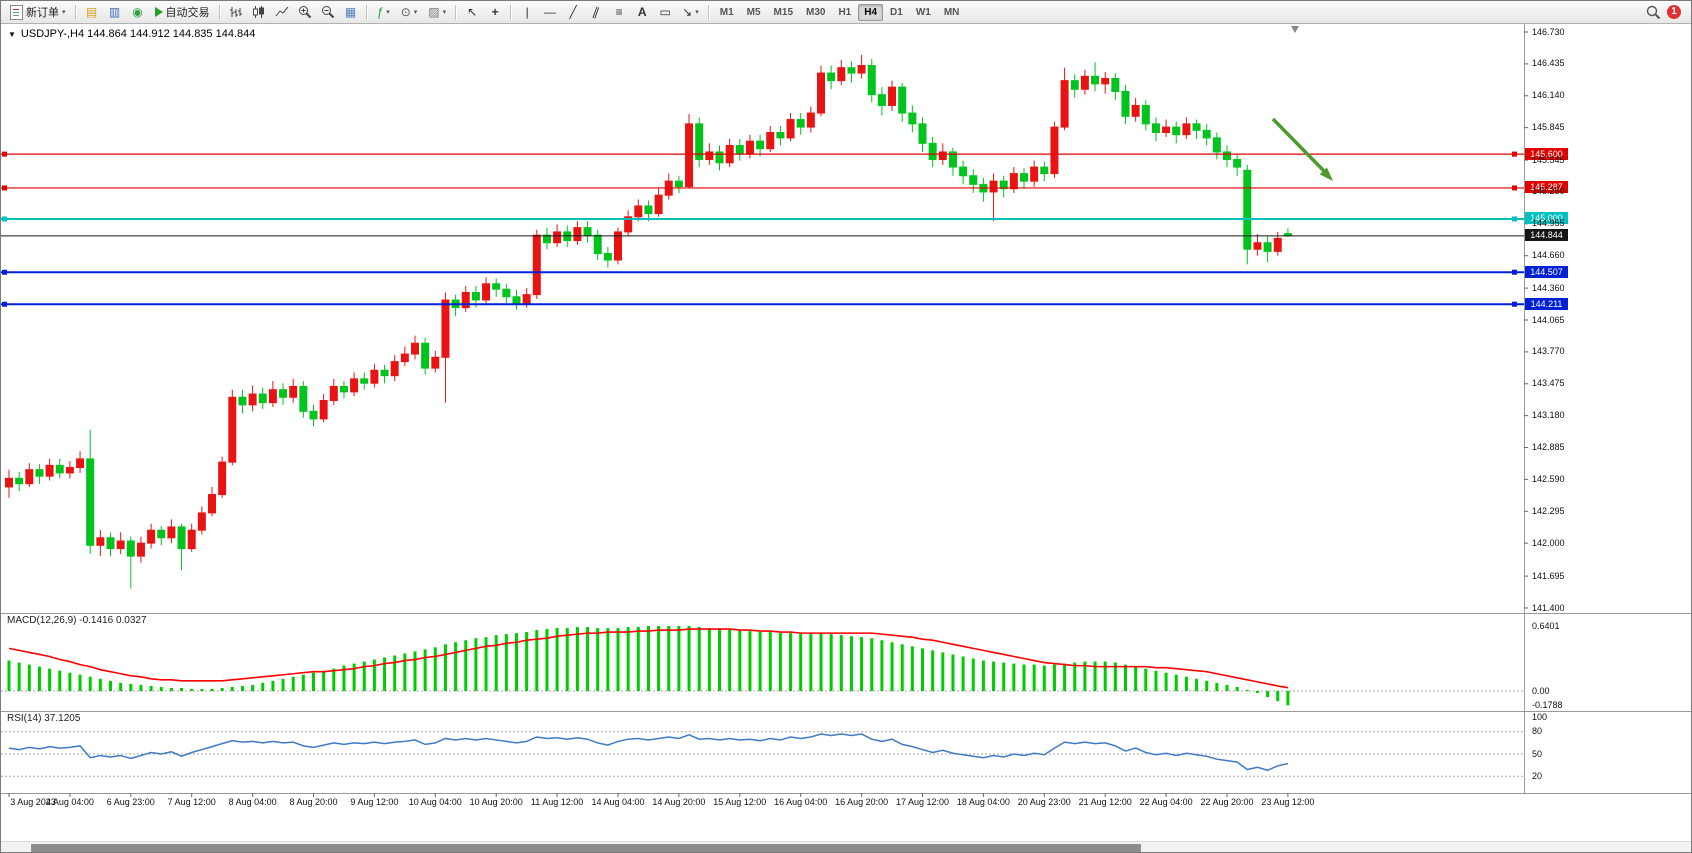 The height and width of the screenshot is (853, 1692). I want to click on fibonacci-tool-button: ≡, so click(619, 12).